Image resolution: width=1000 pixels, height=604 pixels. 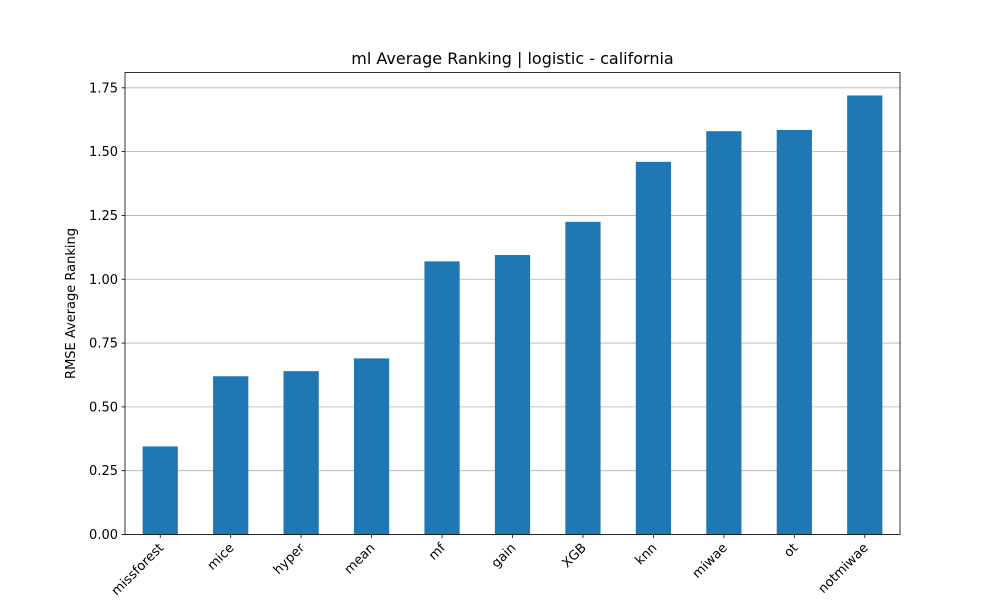 I want to click on y-tick-label: 0.50, so click(x=103, y=407).